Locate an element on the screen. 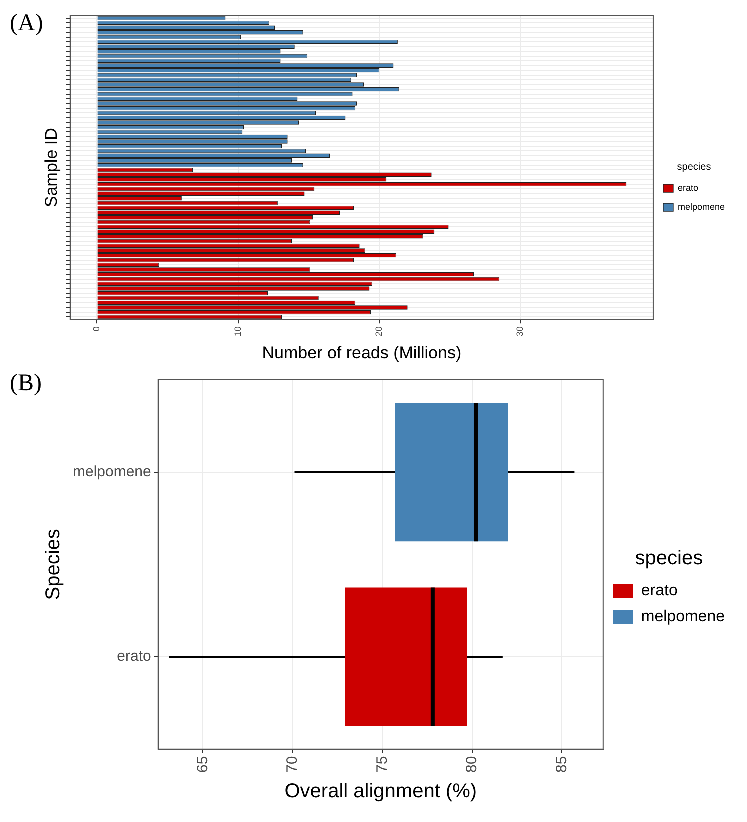 The image size is (747, 822). x-tick-label: 85 is located at coordinates (561, 765).